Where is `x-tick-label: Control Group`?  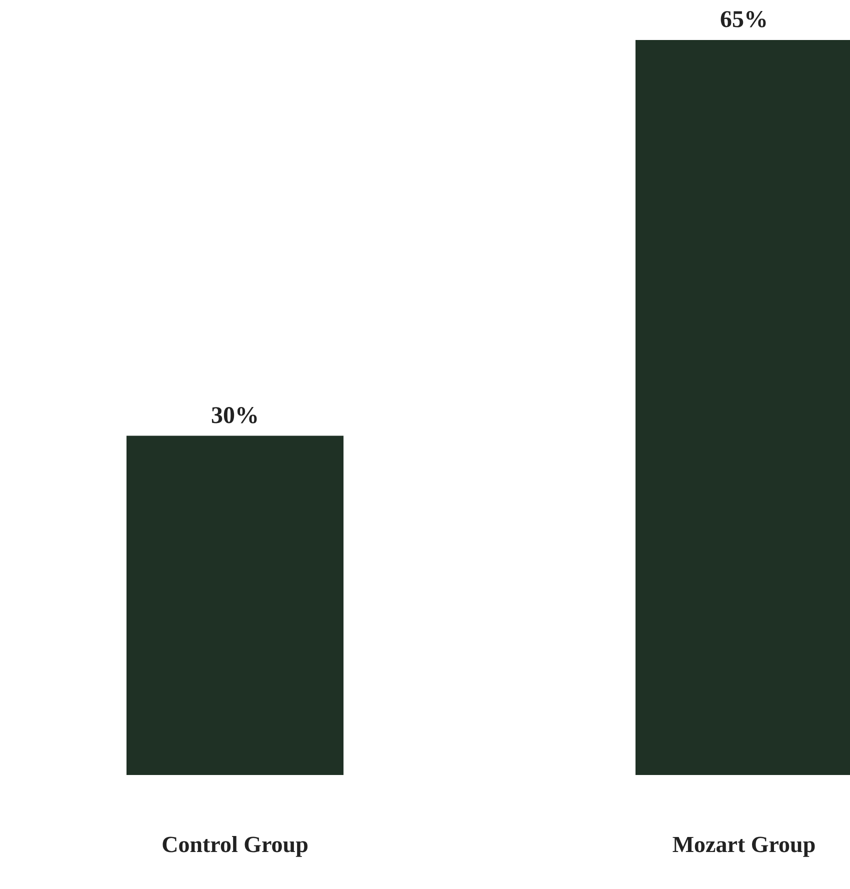
x-tick-label: Control Group is located at coordinates (235, 844).